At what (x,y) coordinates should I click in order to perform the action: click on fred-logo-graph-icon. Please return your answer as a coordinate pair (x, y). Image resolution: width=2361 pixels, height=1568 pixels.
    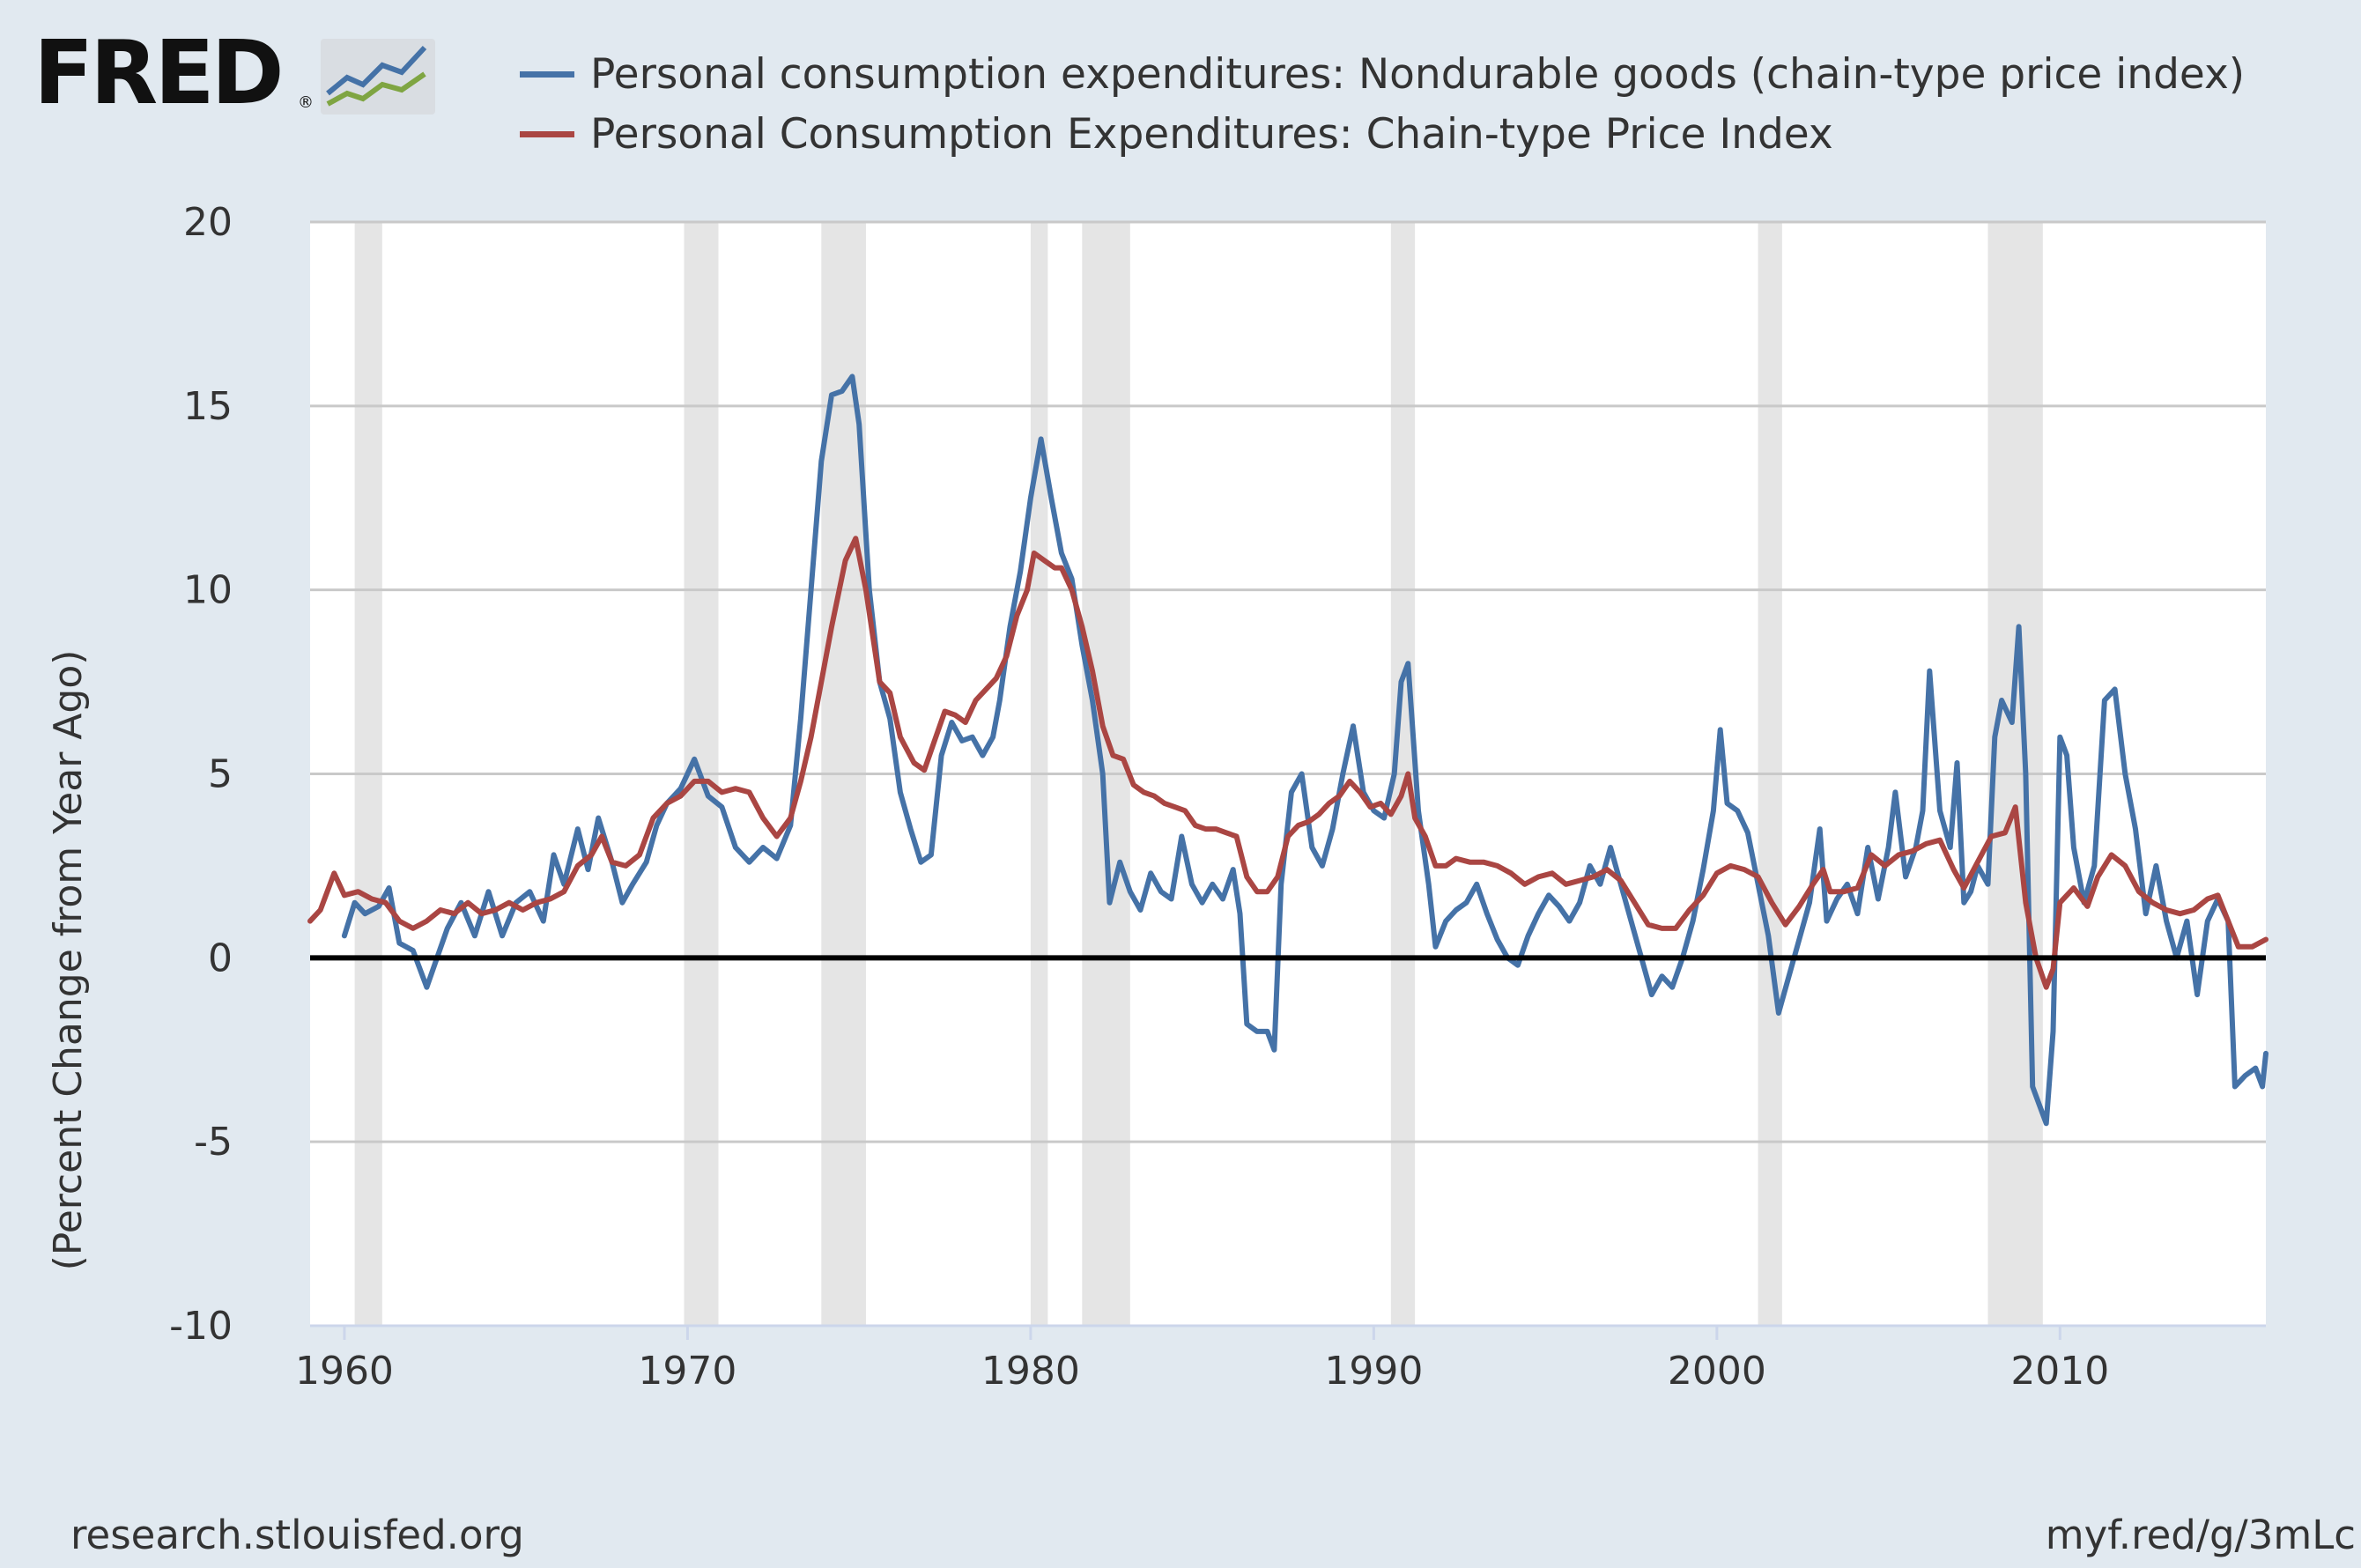
    Looking at the image, I should click on (378, 77).